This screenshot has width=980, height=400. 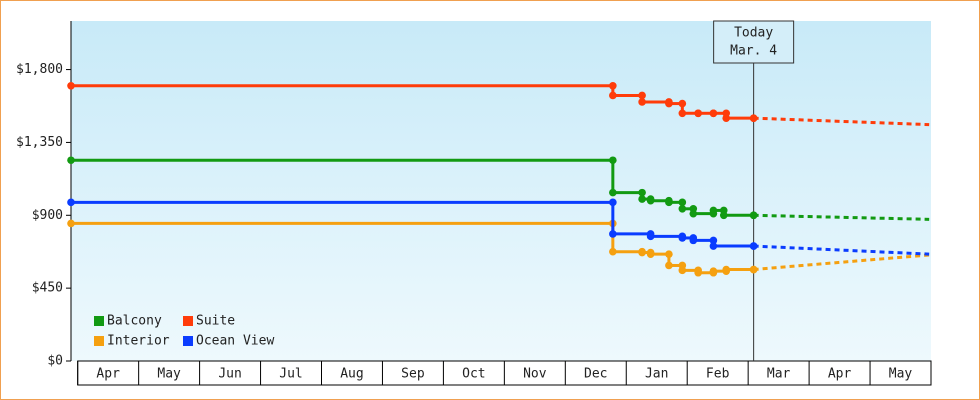 I want to click on legend-label: Ocean View, so click(x=235, y=341).